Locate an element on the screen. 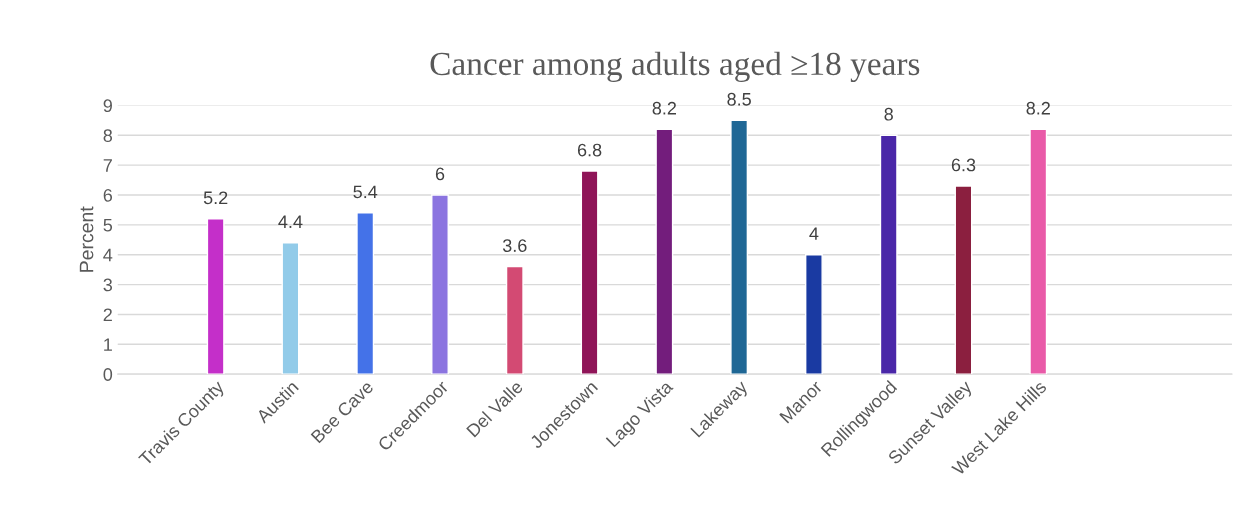  data-label: 3.6 is located at coordinates (514, 245).